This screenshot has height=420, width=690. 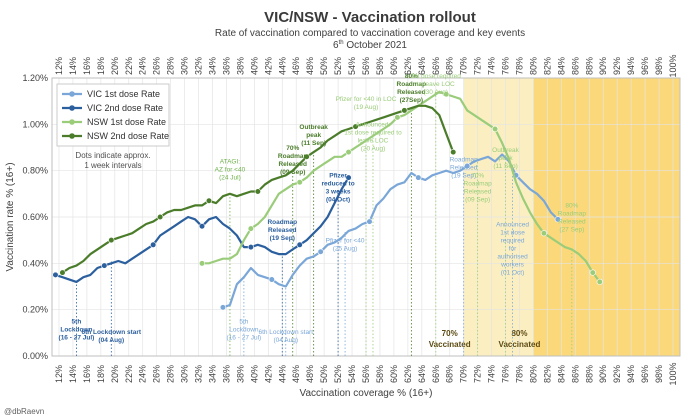 What do you see at coordinates (296, 374) in the screenshot?
I see `x-tick-label: 46%` at bounding box center [296, 374].